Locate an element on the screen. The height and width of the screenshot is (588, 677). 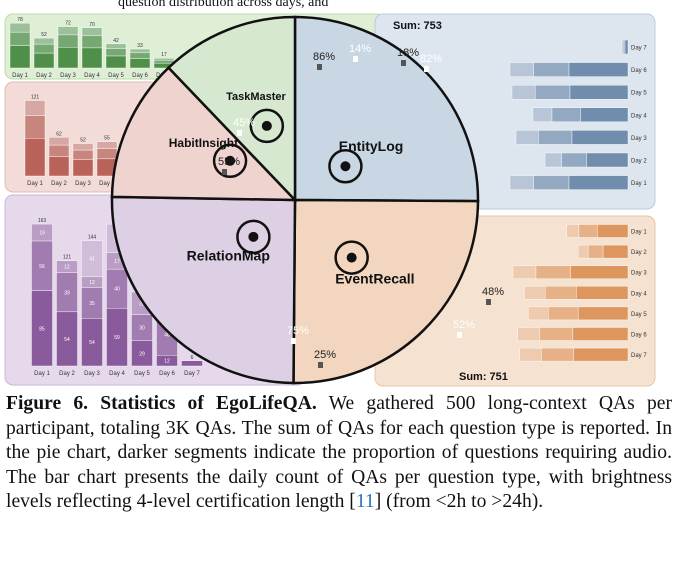
audio-required-percent: 18% is located at coordinates (408, 53).